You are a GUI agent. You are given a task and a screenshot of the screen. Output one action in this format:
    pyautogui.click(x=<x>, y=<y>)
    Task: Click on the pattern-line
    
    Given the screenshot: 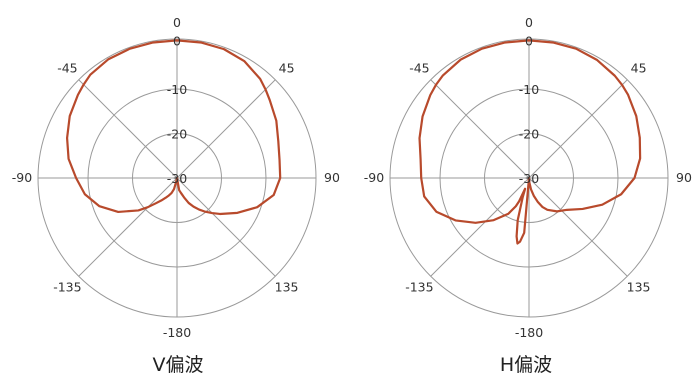 What is the action you would take?
    pyautogui.click(x=173, y=127)
    